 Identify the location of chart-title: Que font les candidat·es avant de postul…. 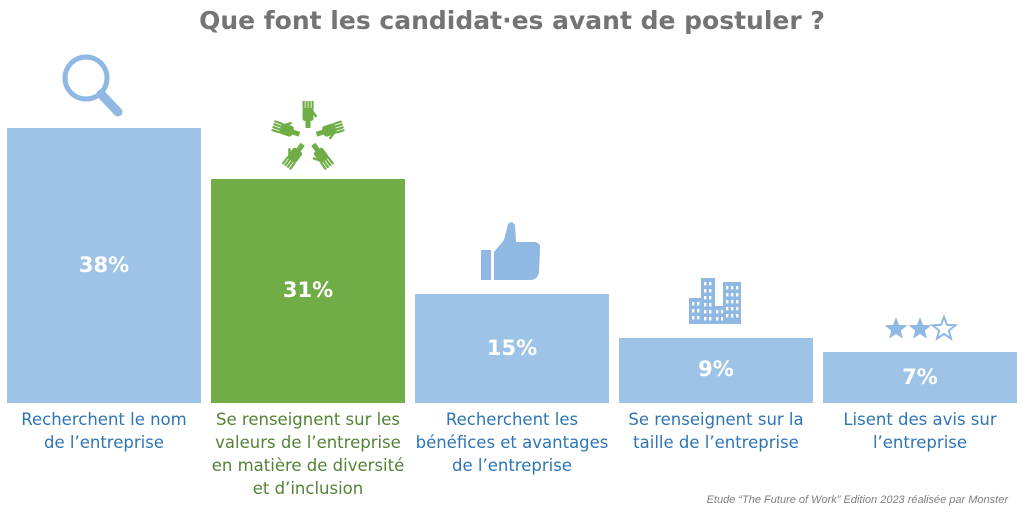
(512, 20).